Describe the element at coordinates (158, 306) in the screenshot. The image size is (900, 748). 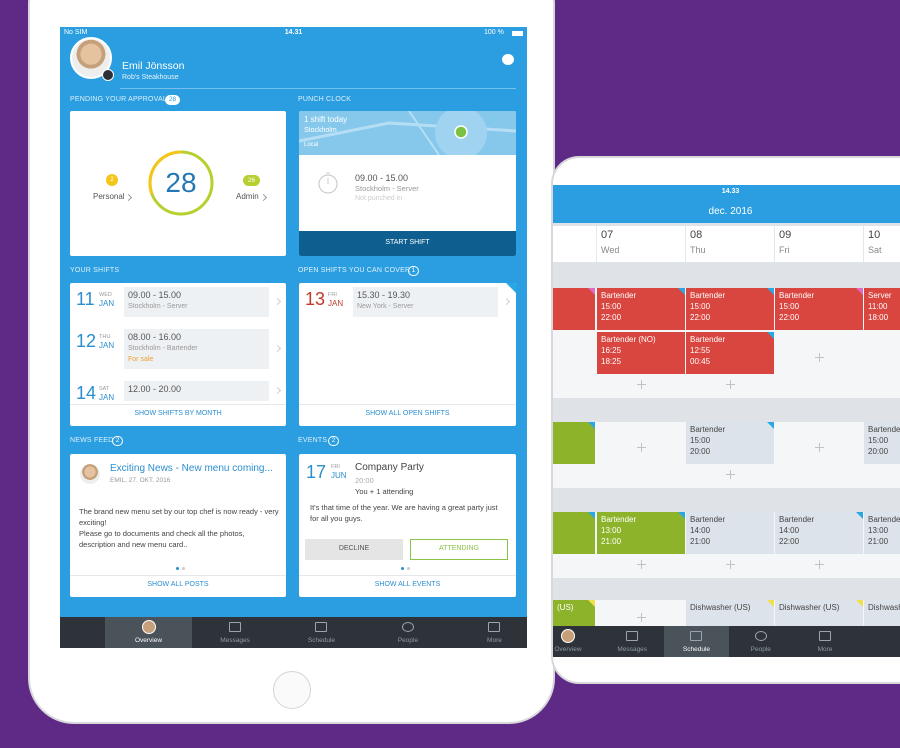
I see `shift-place: Stockholm - Server` at that location.